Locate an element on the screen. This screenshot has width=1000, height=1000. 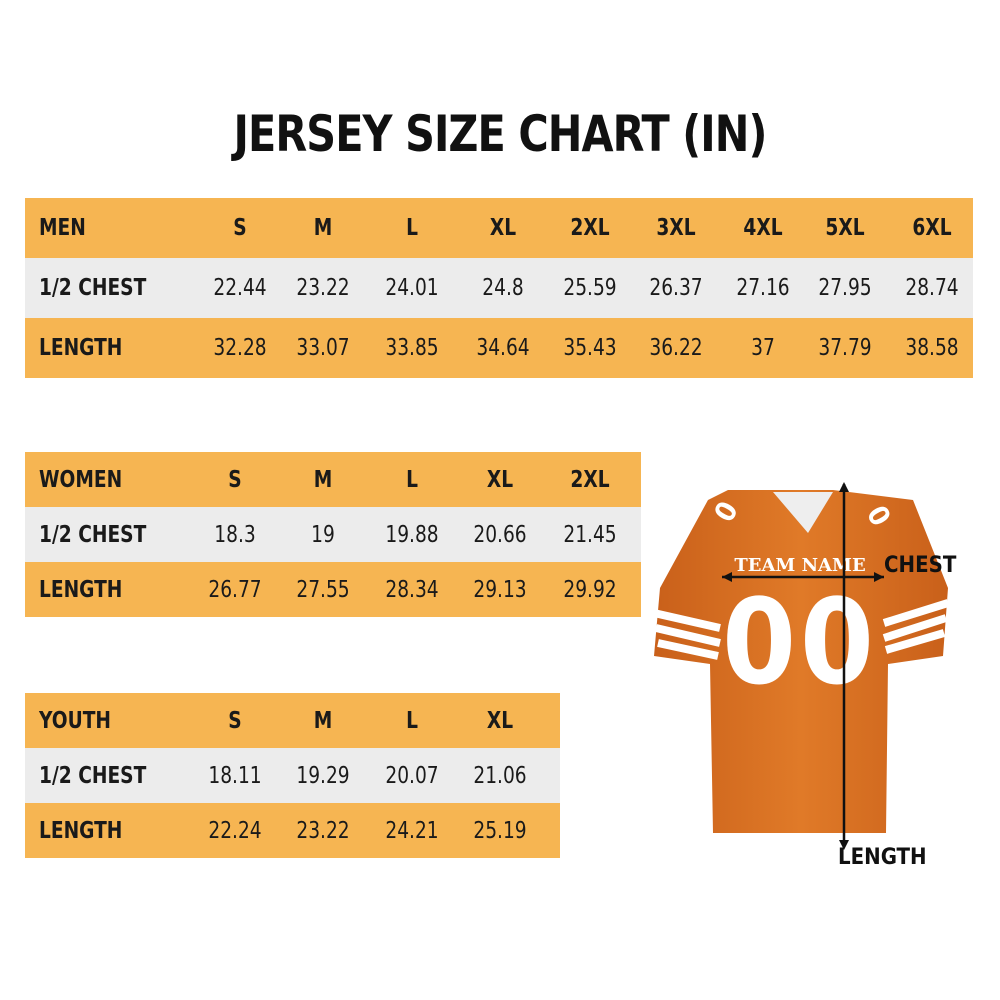
measurement-value: 36.22 is located at coordinates (676, 348).